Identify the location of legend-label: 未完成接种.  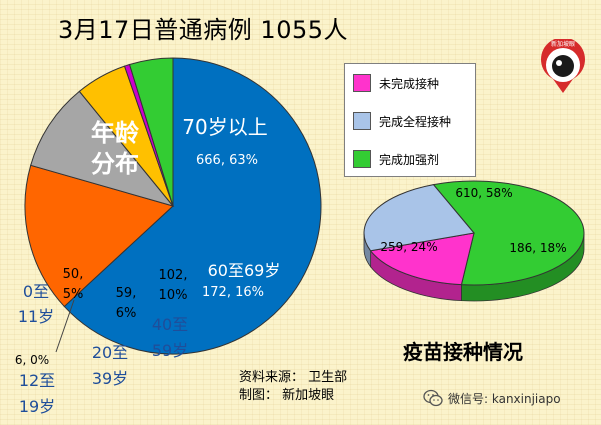
(409, 83).